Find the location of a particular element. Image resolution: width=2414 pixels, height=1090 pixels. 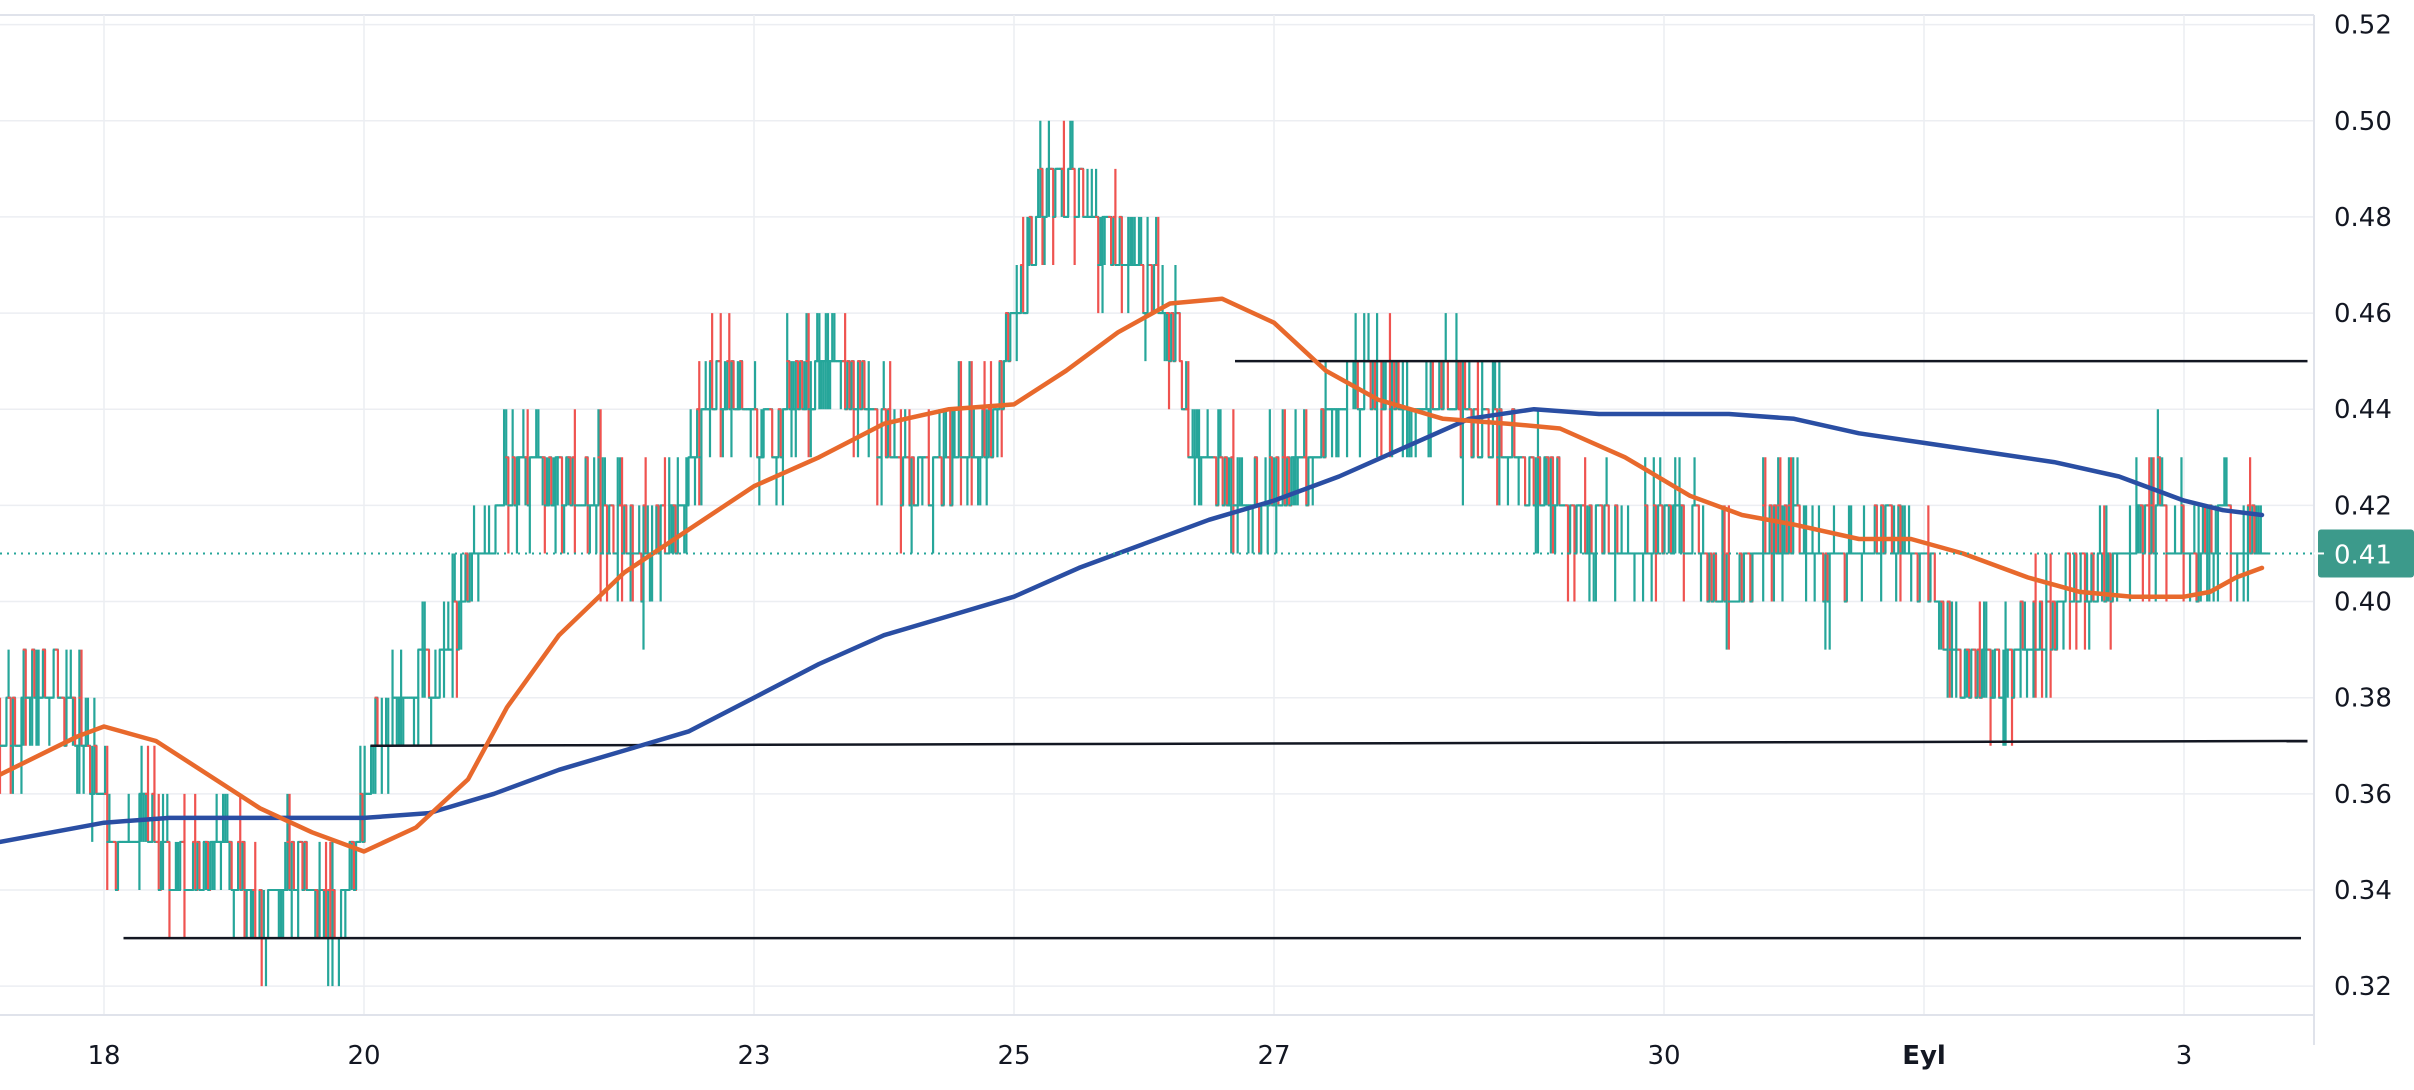

price-badge-label: 0.41 is located at coordinates (2363, 555).